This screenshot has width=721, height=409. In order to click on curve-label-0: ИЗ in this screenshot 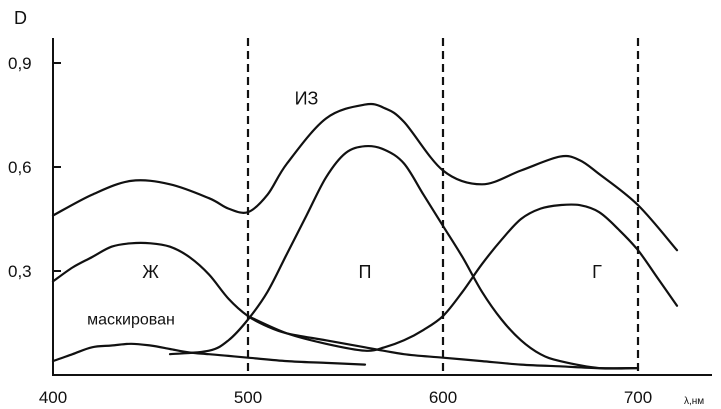, I will do `click(307, 99)`.